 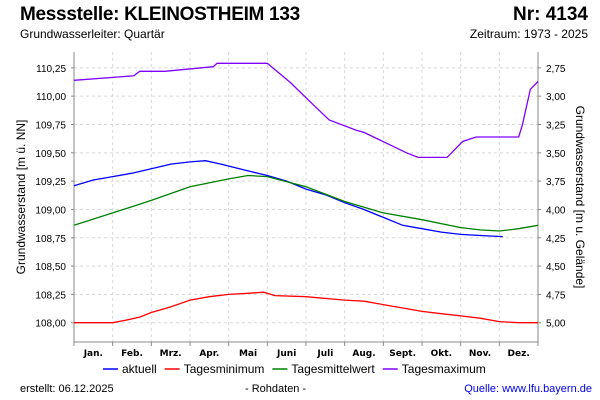 What do you see at coordinates (306, 307) in the screenshot?
I see `series-line-tagesminimum` at bounding box center [306, 307].